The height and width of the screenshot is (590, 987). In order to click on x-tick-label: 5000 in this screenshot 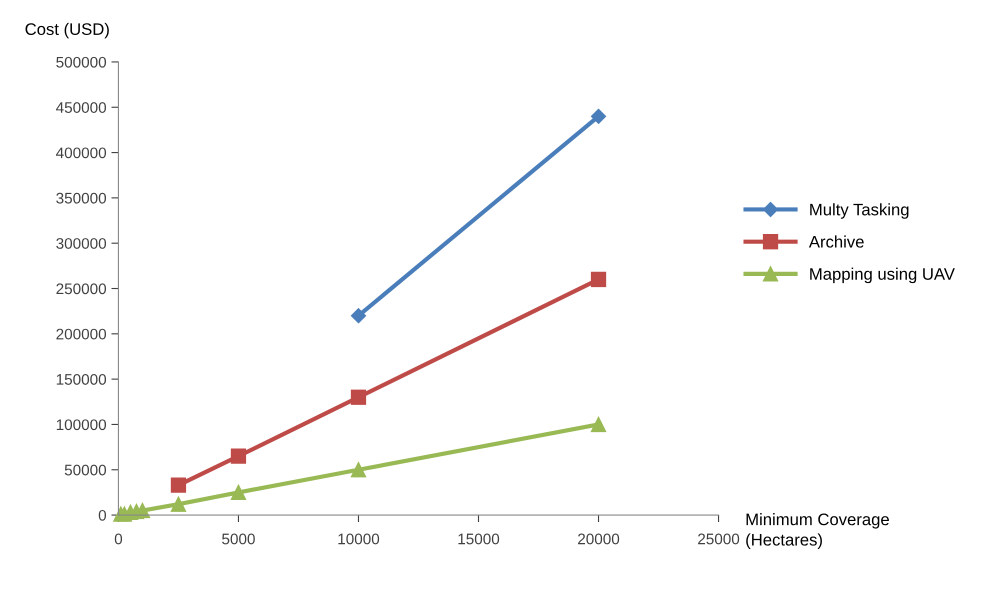, I will do `click(238, 539)`.